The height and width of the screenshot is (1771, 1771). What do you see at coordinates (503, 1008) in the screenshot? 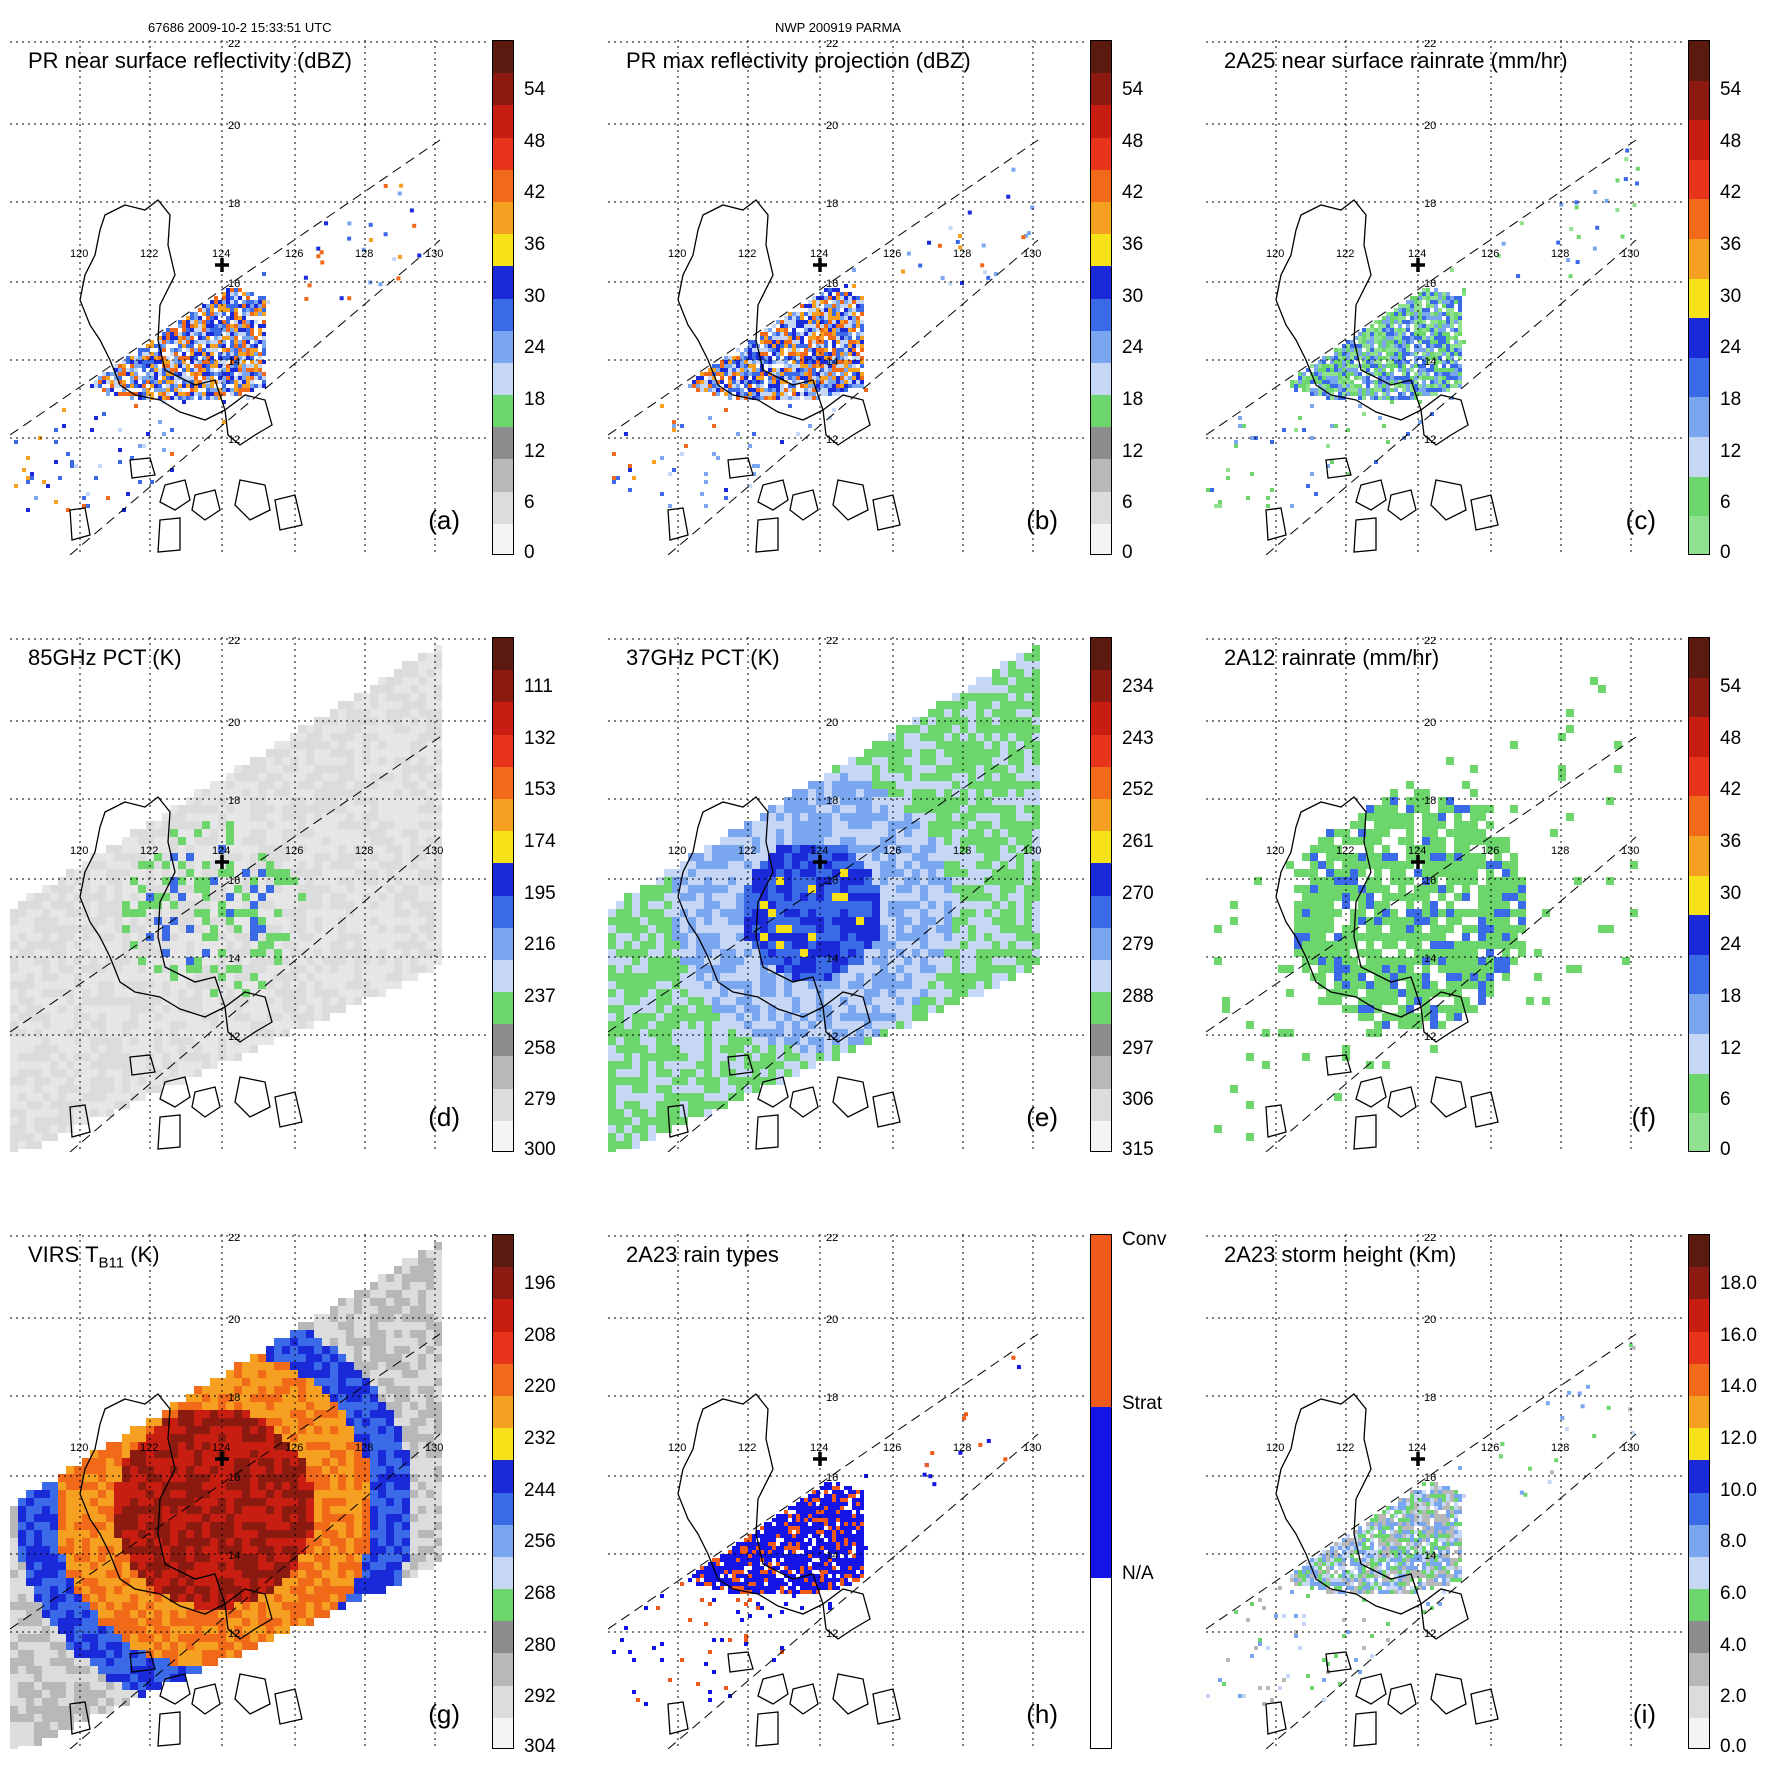
I see `colorbar-segment` at bounding box center [503, 1008].